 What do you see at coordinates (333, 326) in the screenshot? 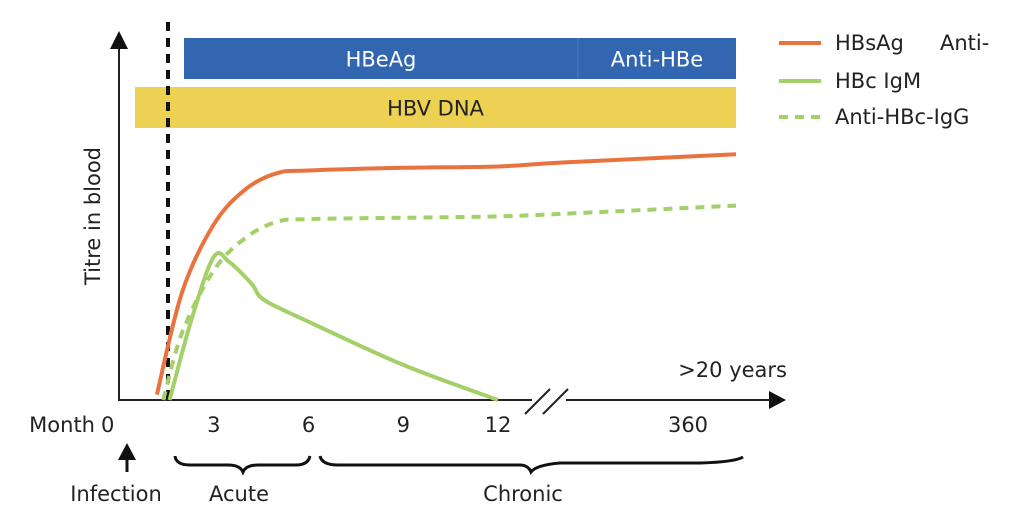
I see `series-line-anti-hbc-igm` at bounding box center [333, 326].